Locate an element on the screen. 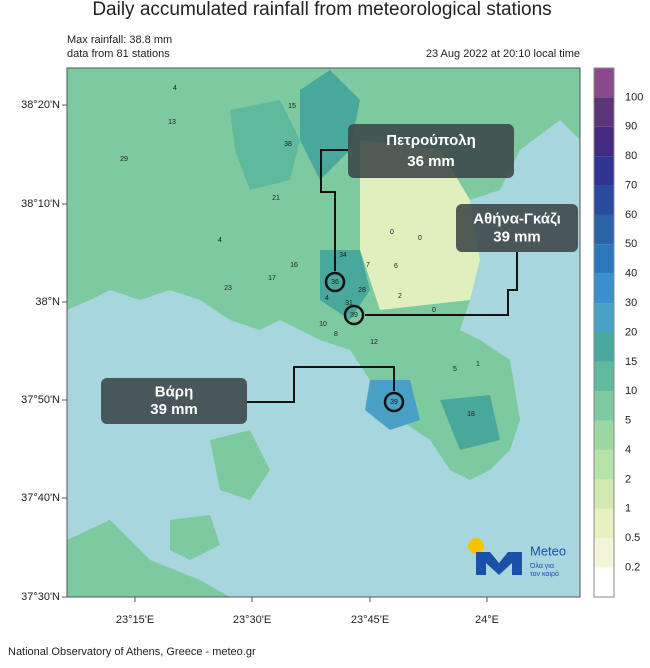 The image size is (650, 668). station-value: 5 is located at coordinates (455, 369).